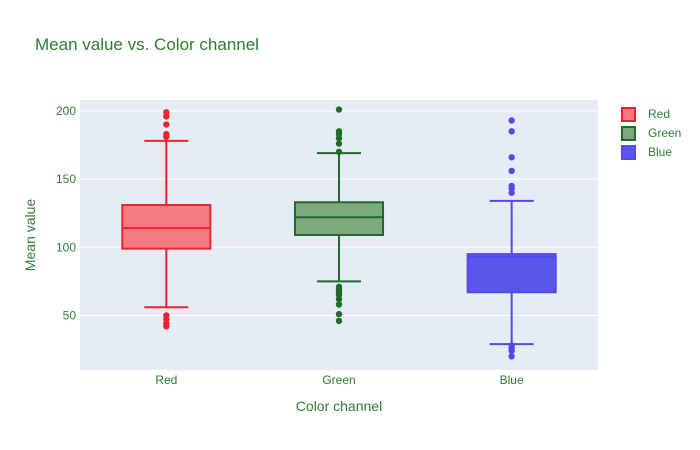 The image size is (700, 450). I want to click on legend-item-blue: Blue, so click(646, 152).